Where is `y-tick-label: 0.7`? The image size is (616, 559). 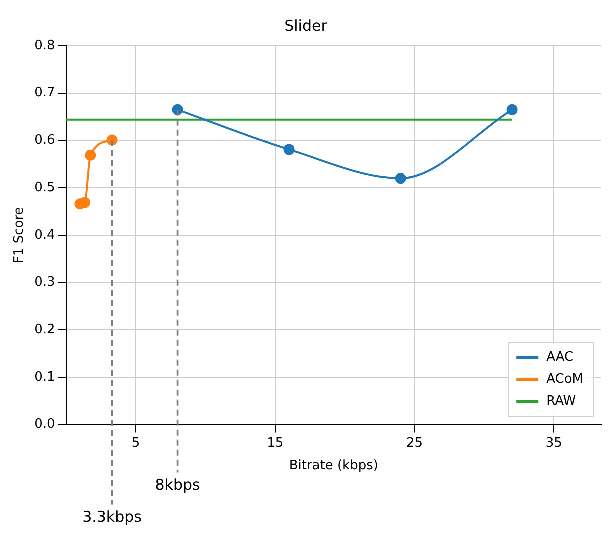 y-tick-label: 0.7 is located at coordinates (45, 93).